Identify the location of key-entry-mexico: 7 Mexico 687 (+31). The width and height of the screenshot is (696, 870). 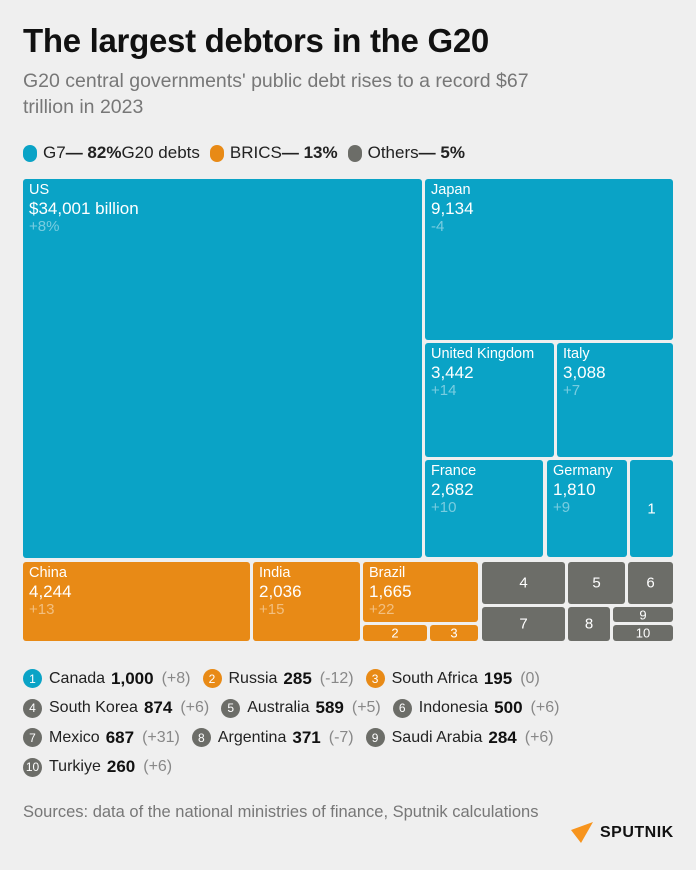
(101, 738).